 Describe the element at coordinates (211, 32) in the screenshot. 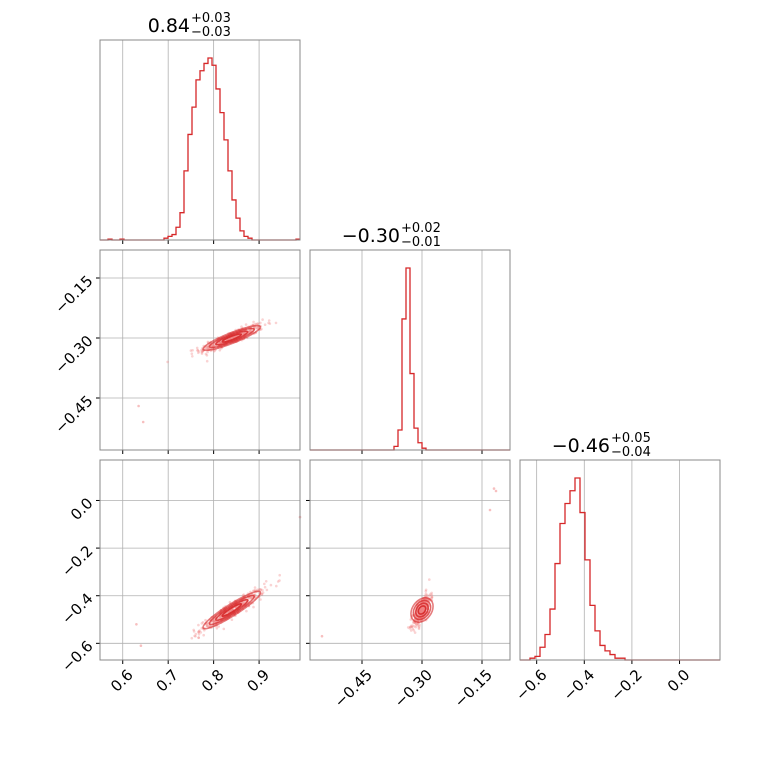

I see `title-minus: −0.03` at that location.